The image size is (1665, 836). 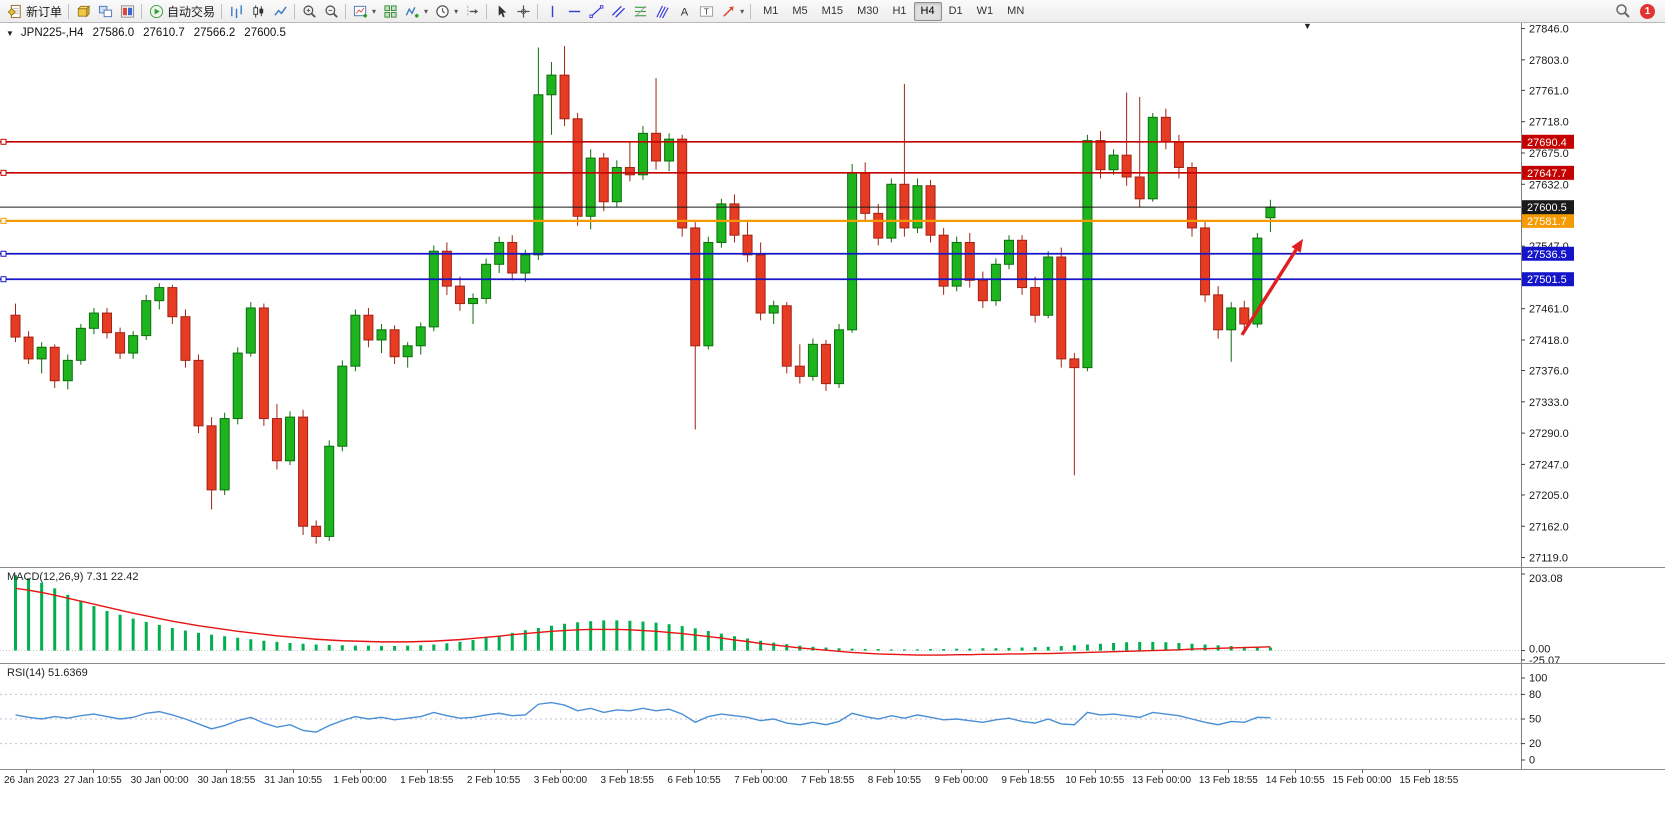 What do you see at coordinates (236, 11) in the screenshot?
I see `bar-chart-button` at bounding box center [236, 11].